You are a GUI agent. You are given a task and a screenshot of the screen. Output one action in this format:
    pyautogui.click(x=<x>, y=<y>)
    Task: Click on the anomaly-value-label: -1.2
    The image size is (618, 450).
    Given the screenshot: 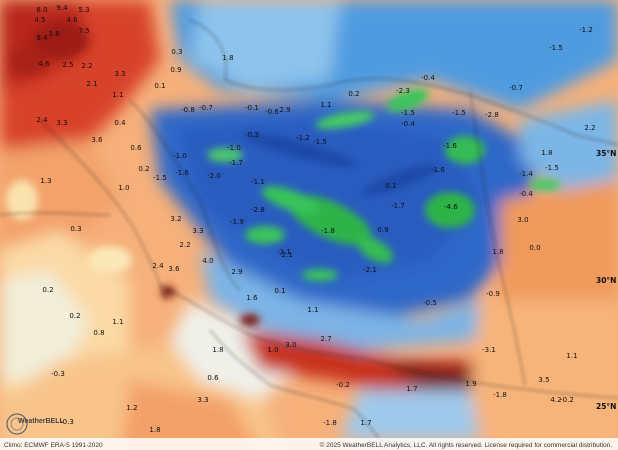 What is the action you would take?
    pyautogui.click(x=303, y=138)
    